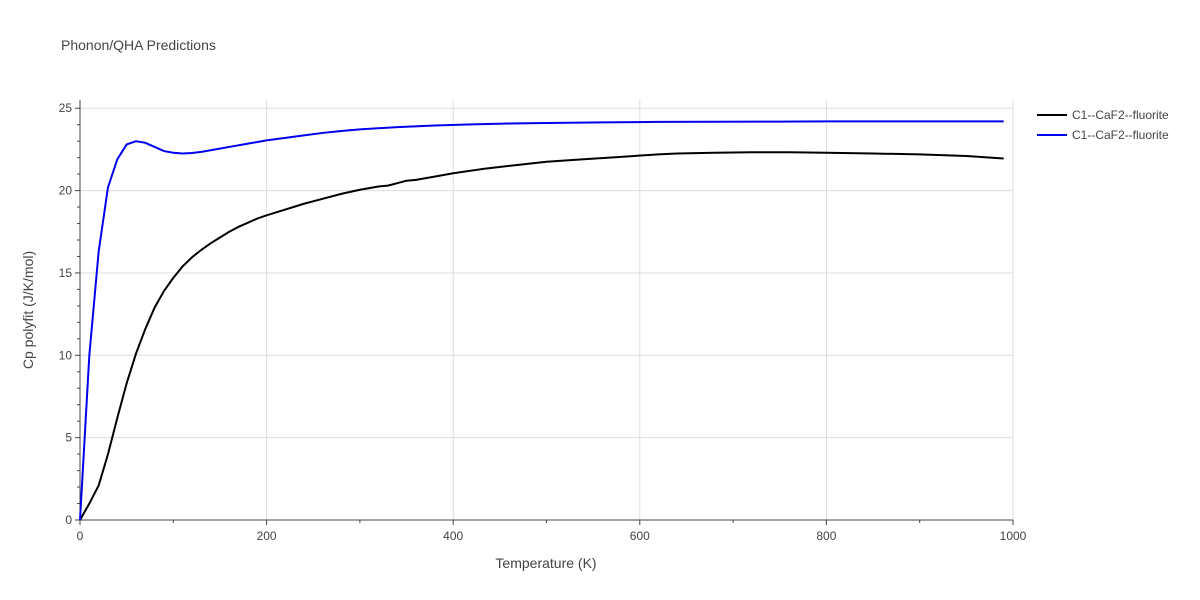 The height and width of the screenshot is (600, 1200). Describe the element at coordinates (453, 536) in the screenshot. I see `x-tick-label: 400` at that location.